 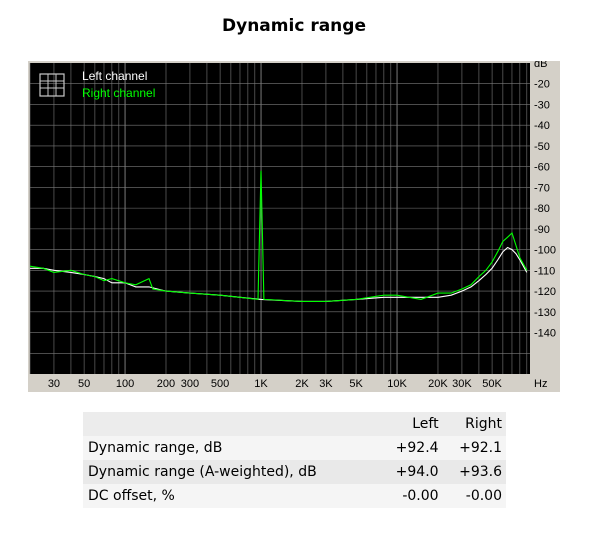 I want to click on y-tick-label: -110, so click(x=544, y=271).